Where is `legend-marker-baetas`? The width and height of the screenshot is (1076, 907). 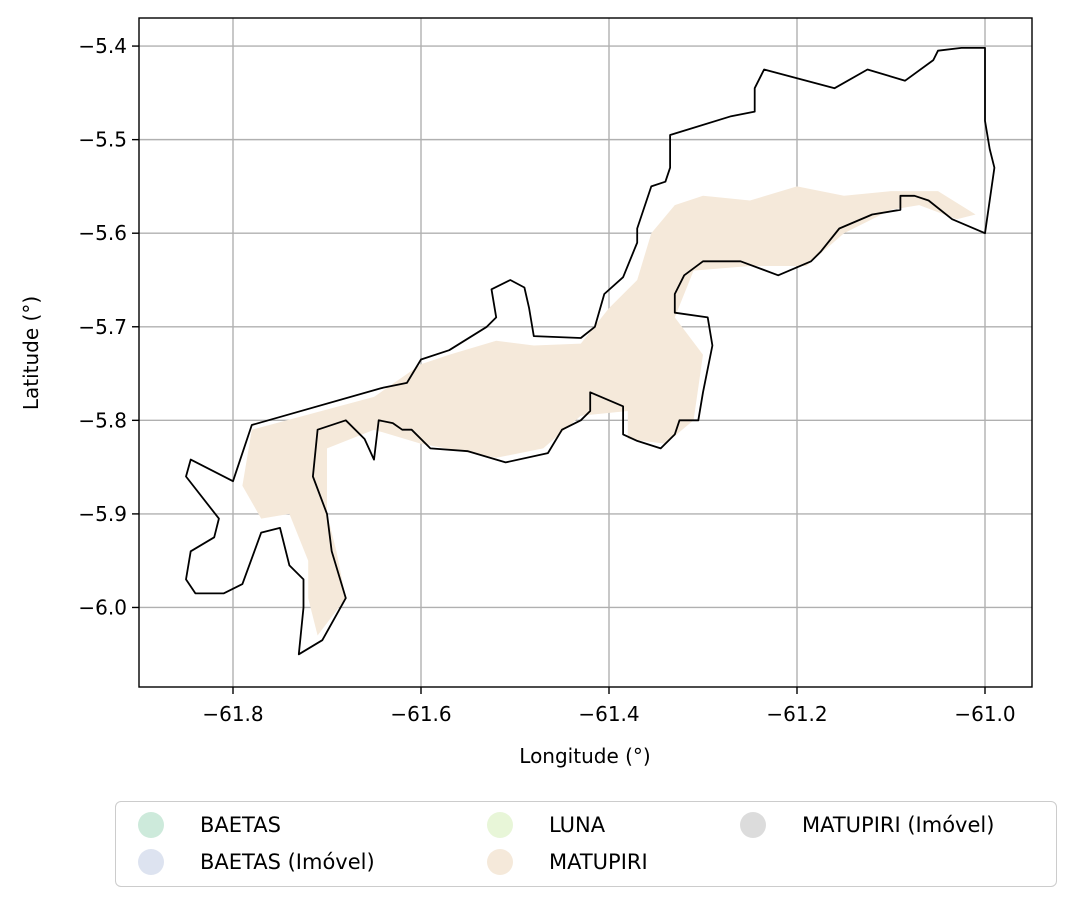 legend-marker-baetas is located at coordinates (151, 825).